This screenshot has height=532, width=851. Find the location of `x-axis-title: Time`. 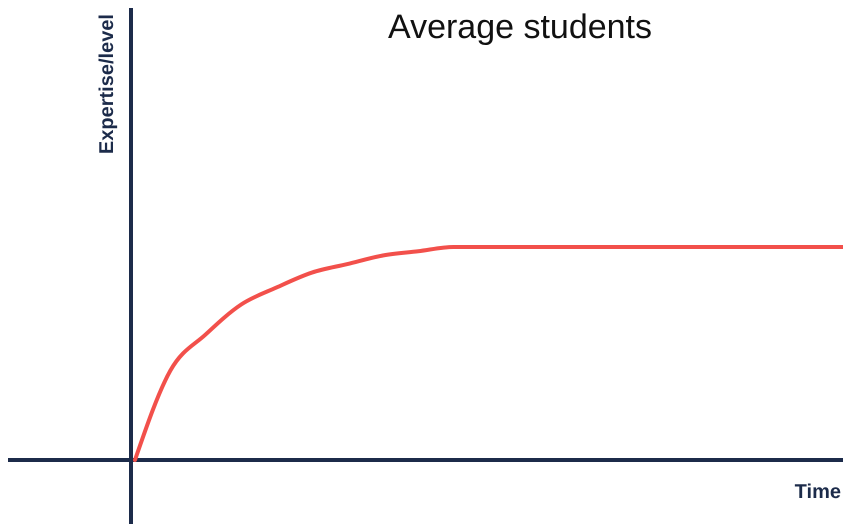

x-axis-title: Time is located at coordinates (817, 492).